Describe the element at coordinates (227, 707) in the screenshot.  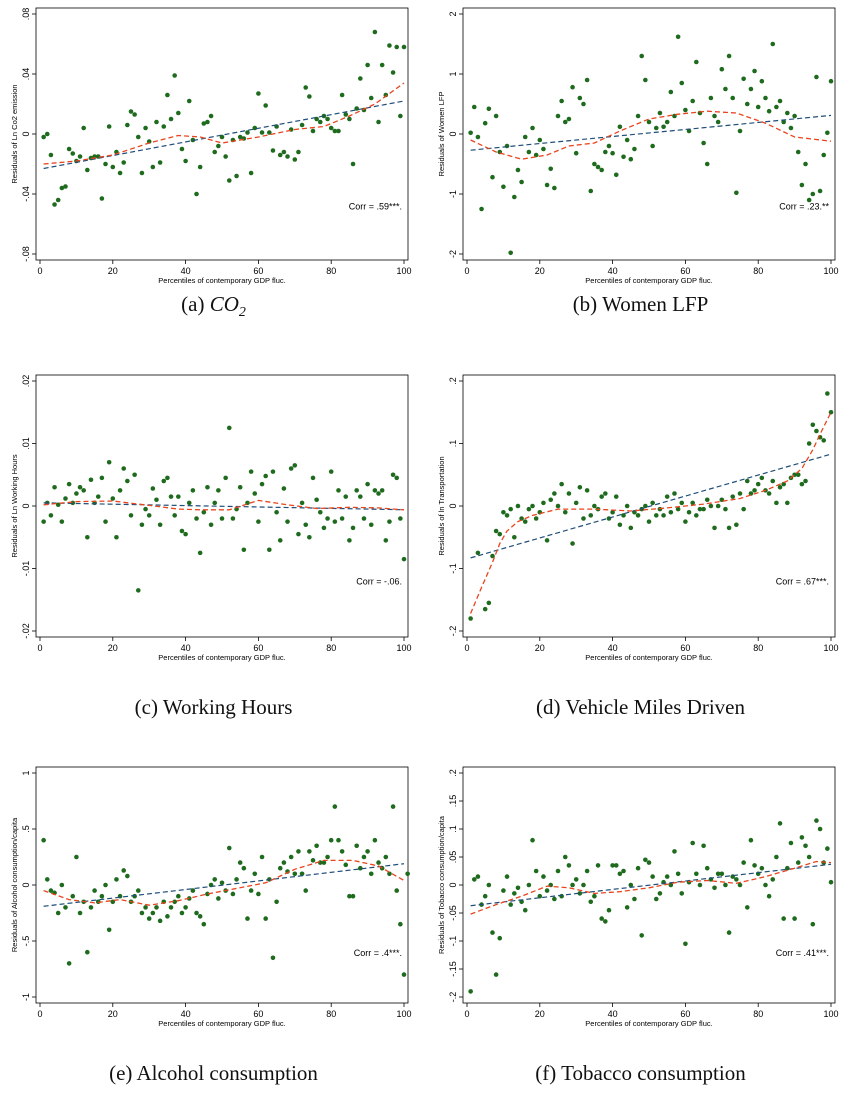
I see `caption-text: Working Hours` at that location.